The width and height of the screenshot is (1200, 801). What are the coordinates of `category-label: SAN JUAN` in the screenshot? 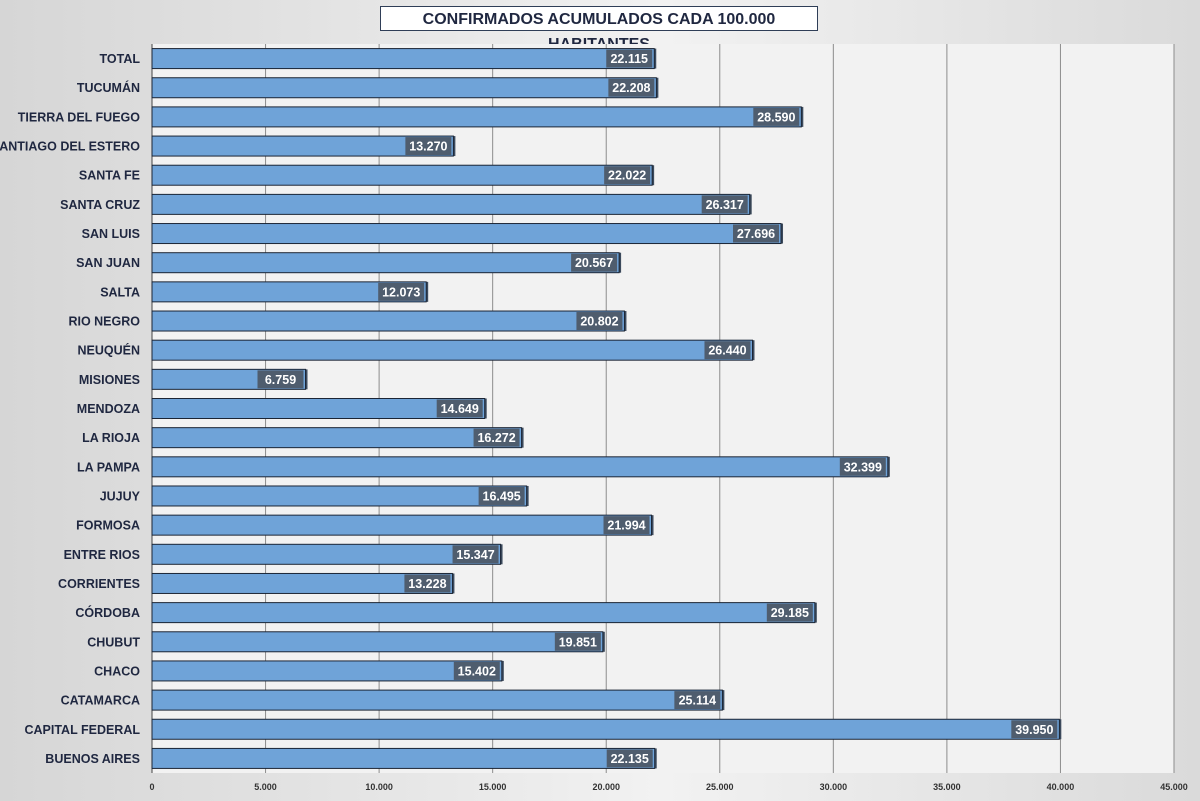 It's located at (108, 263).